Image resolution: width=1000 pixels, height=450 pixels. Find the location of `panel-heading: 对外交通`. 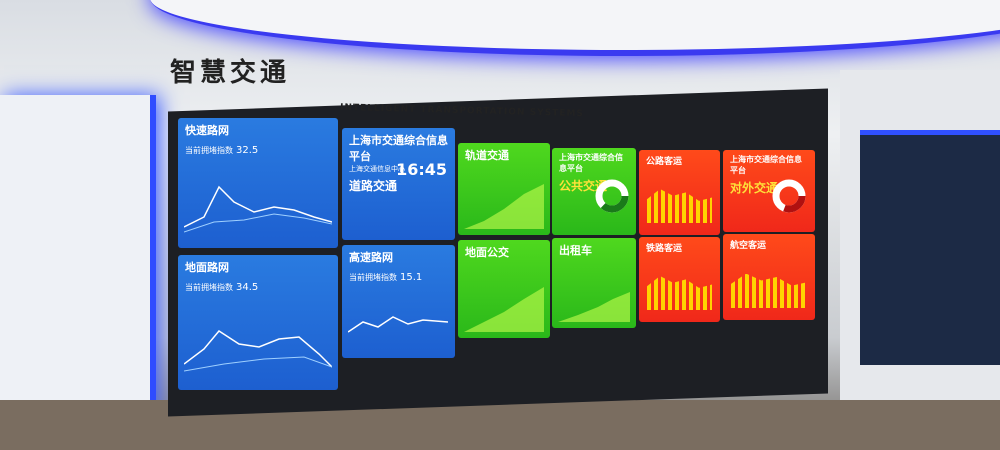

panel-heading: 对外交通 is located at coordinates (754, 188).